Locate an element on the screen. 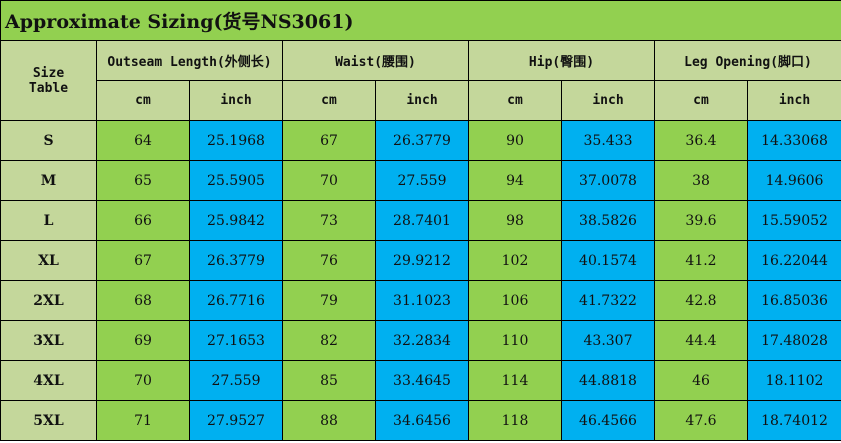  cm-cell: 71 is located at coordinates (143, 420).